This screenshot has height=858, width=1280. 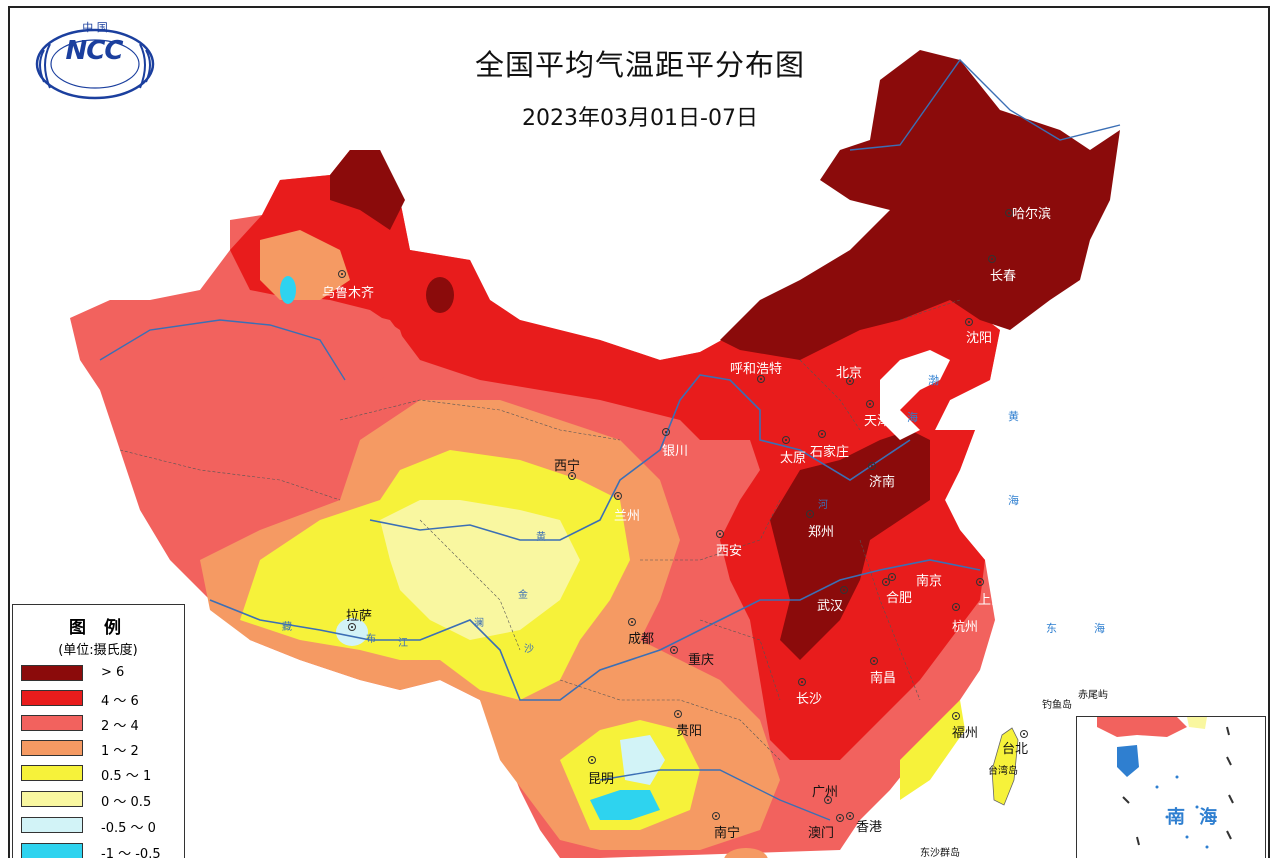 What do you see at coordinates (403, 643) in the screenshot?
I see `river-label-jiang: 江` at bounding box center [403, 643].